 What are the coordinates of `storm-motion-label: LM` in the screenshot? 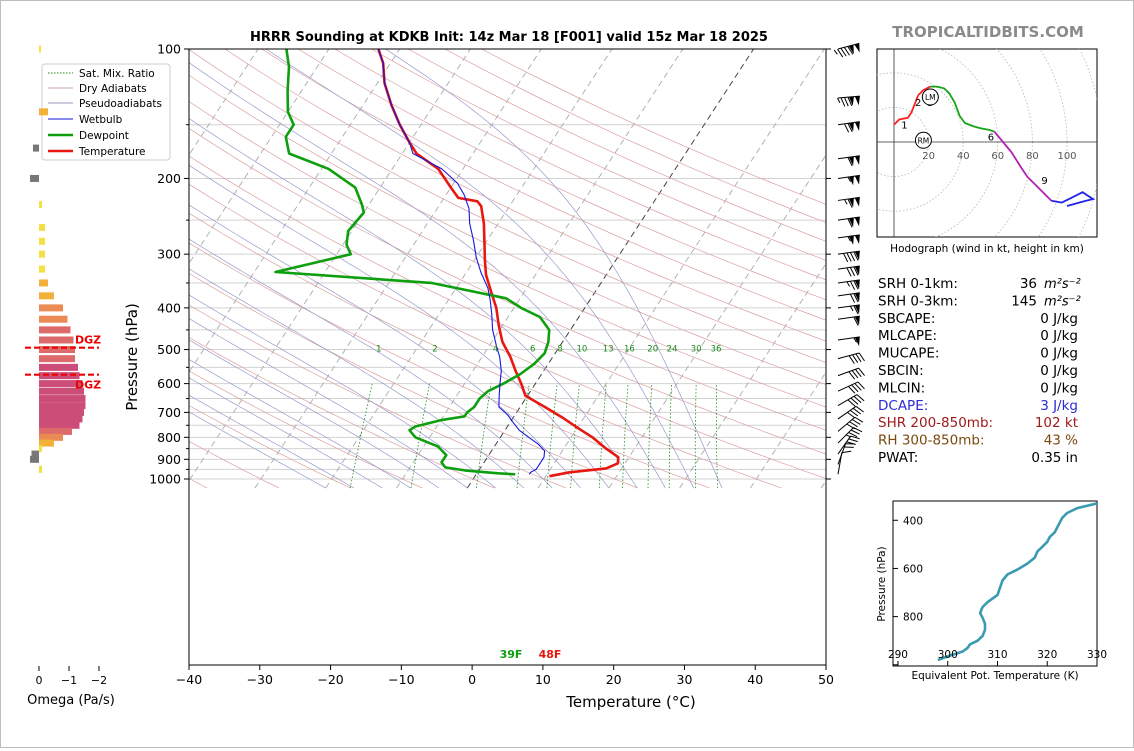 It's located at (930, 97).